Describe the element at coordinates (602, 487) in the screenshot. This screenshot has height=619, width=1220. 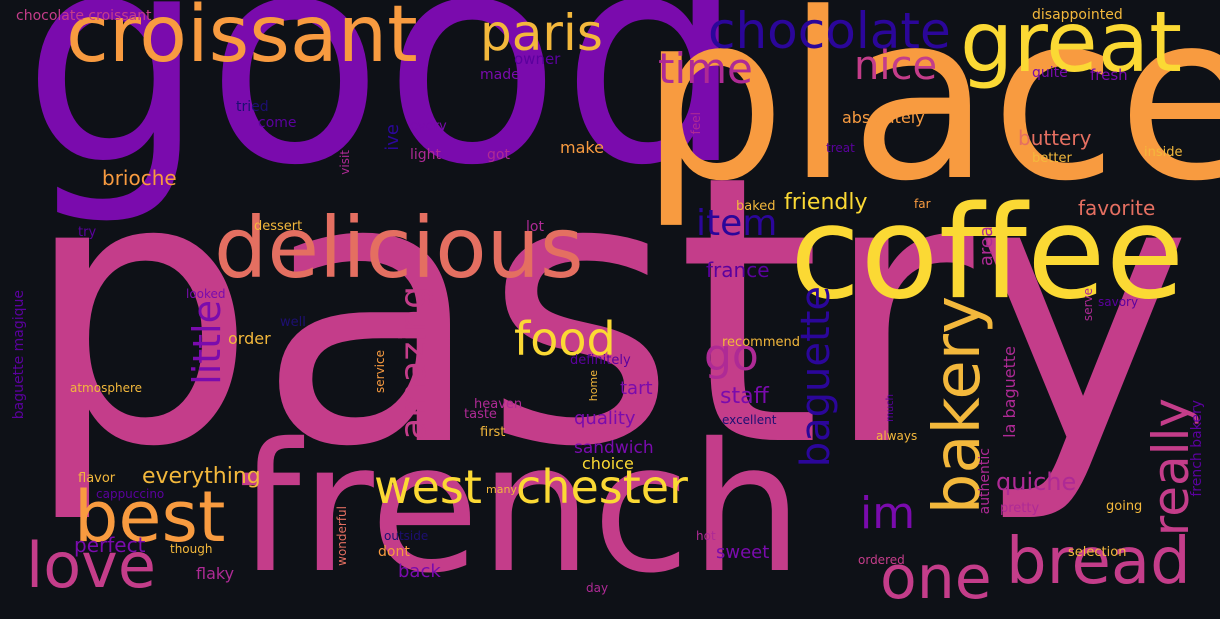
I see `word-chester: chester` at that location.